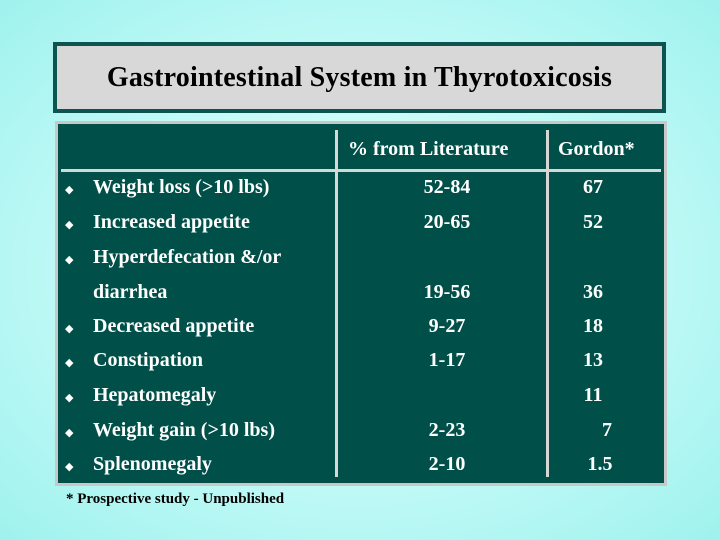 The image size is (720, 540). What do you see at coordinates (593, 326) in the screenshot?
I see `gordon-value: 18` at bounding box center [593, 326].